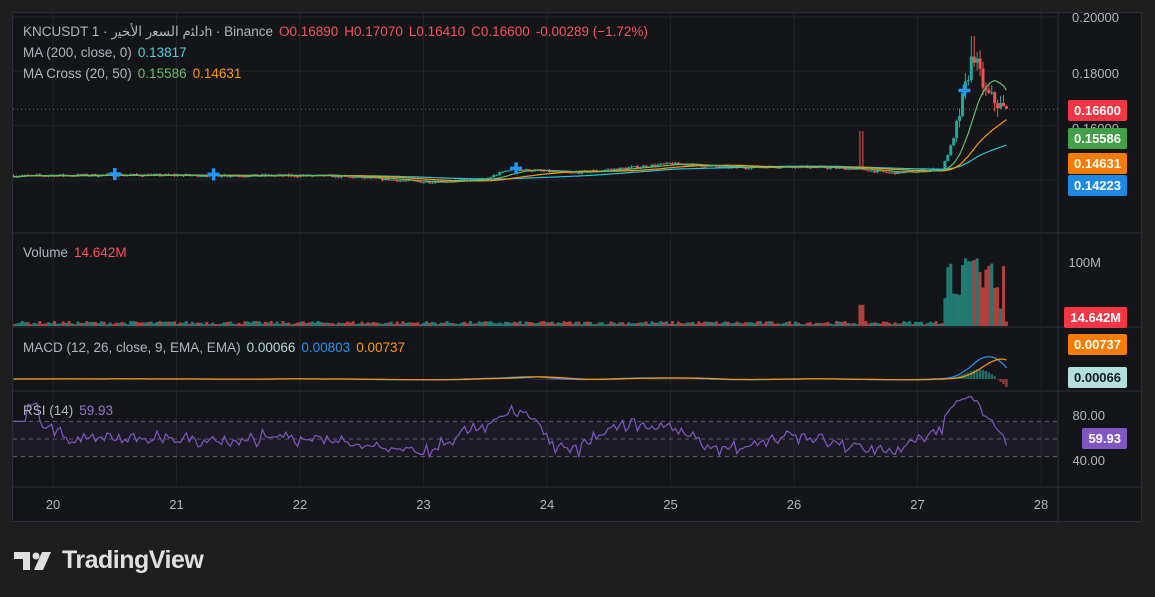 The width and height of the screenshot is (1155, 597). What do you see at coordinates (78, 252) in the screenshot?
I see `volume-legend: Volume 14.642M` at bounding box center [78, 252].